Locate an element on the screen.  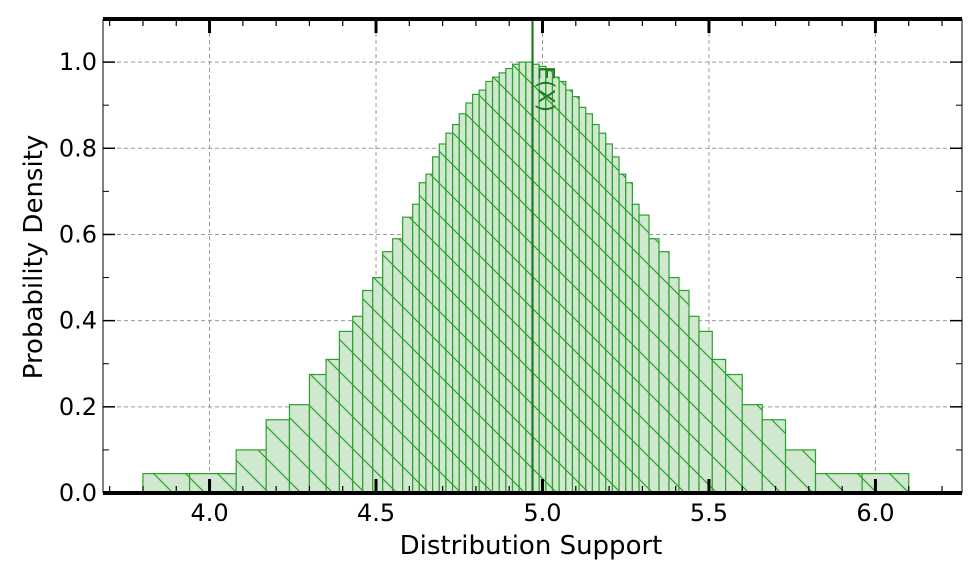
expected-value-marker: E(X) is located at coordinates (544, 256).